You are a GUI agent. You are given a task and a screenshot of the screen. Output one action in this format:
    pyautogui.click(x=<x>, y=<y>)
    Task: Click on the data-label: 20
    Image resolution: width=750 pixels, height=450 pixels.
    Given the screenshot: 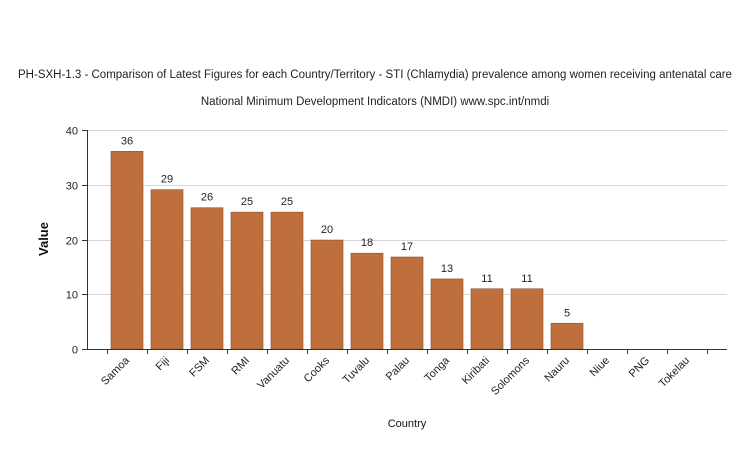 What is the action you would take?
    pyautogui.click(x=327, y=230)
    